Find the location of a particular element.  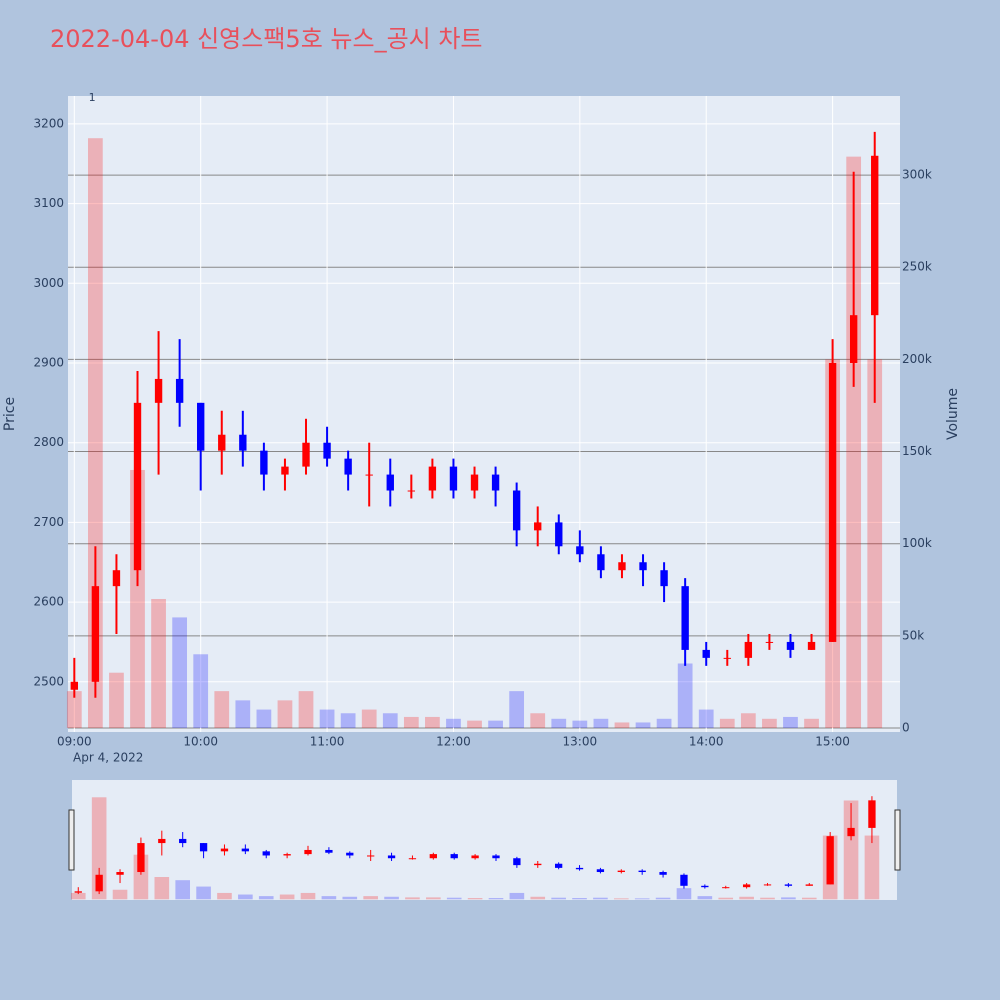

y-tick-label: 3100 is located at coordinates (48, 203).